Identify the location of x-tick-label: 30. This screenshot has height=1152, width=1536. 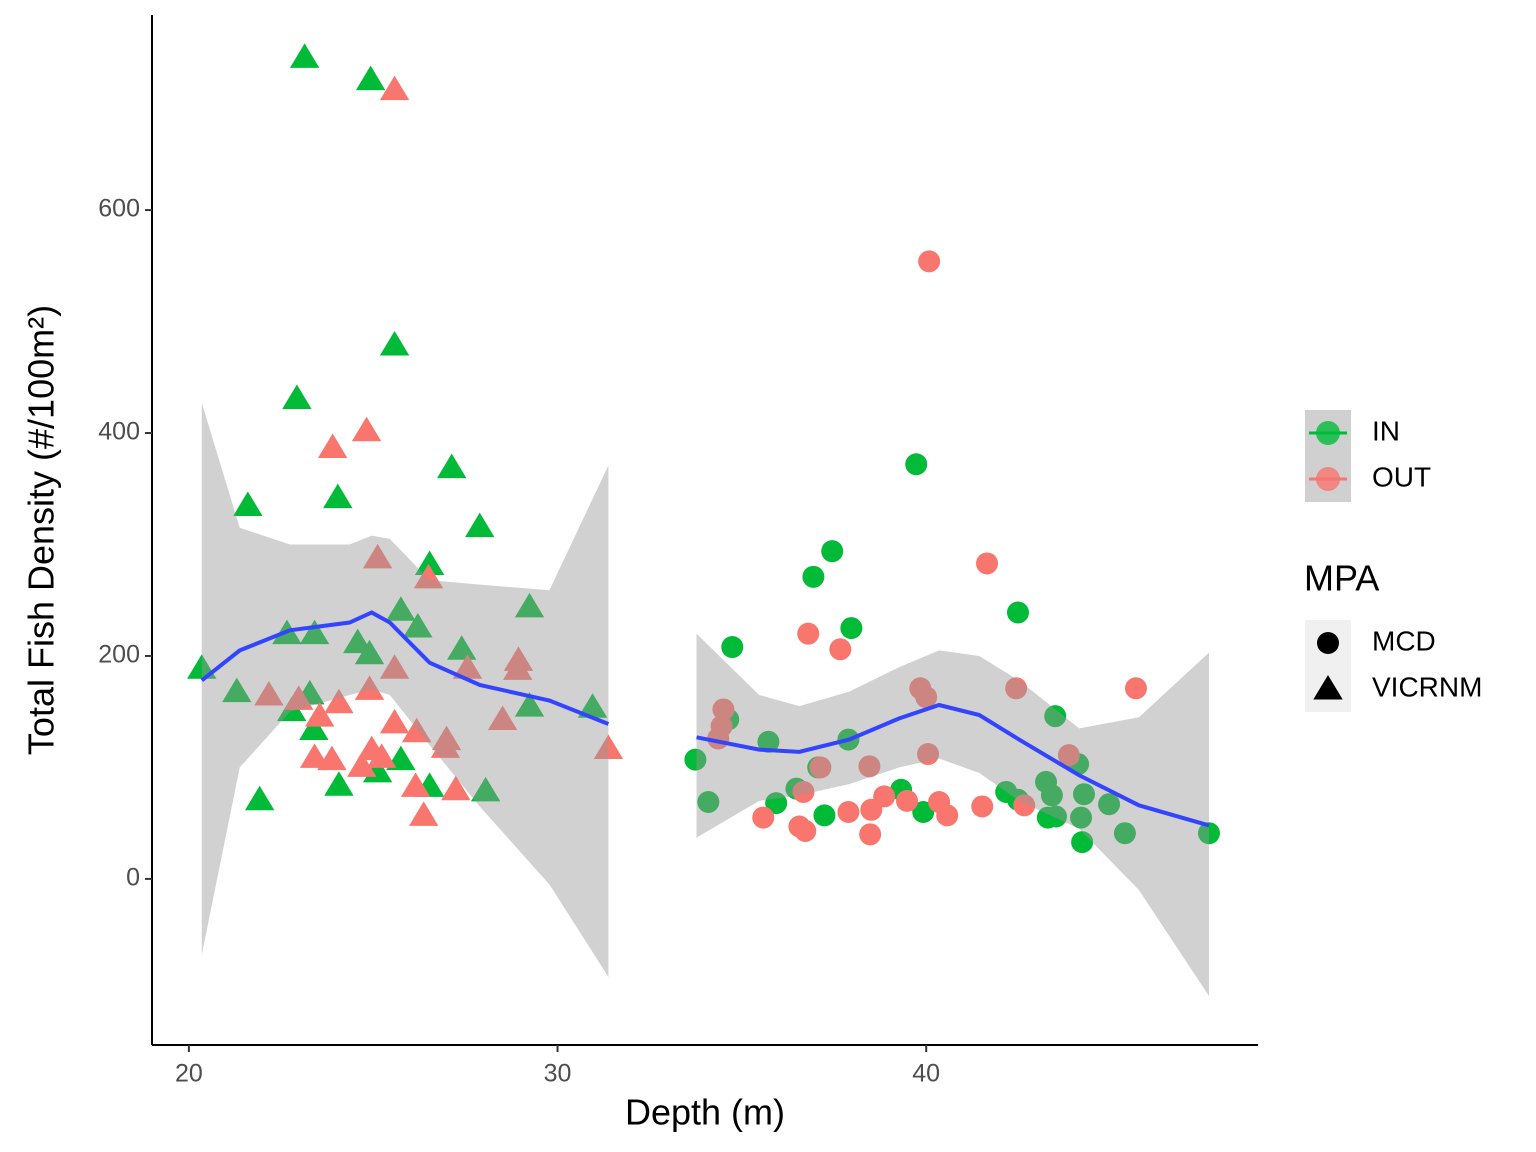
(558, 1074).